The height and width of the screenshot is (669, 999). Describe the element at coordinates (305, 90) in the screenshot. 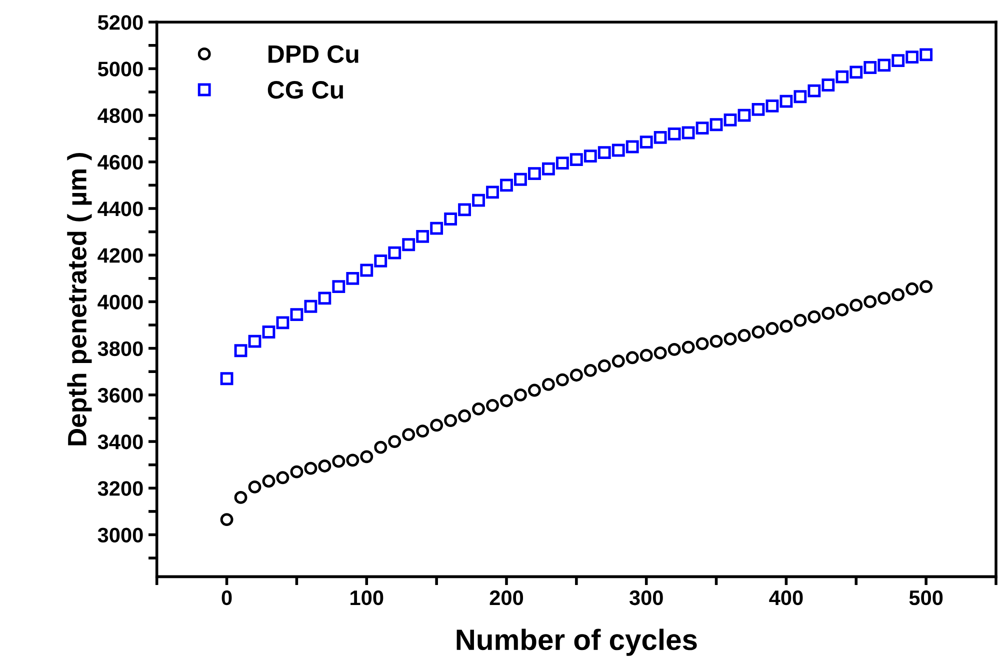

I see `legend-label: CG Cu` at that location.